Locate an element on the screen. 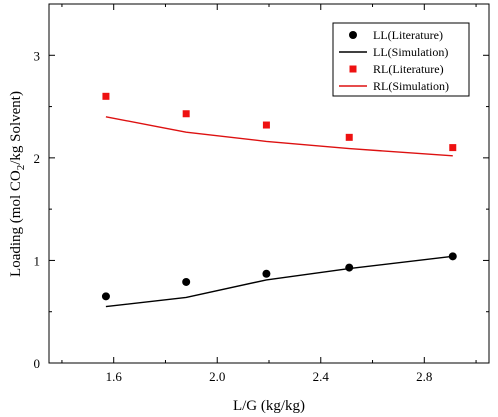 The height and width of the screenshot is (417, 498). y-axis-title: Loading (mol CO2/kg Solvent) is located at coordinates (17, 184).